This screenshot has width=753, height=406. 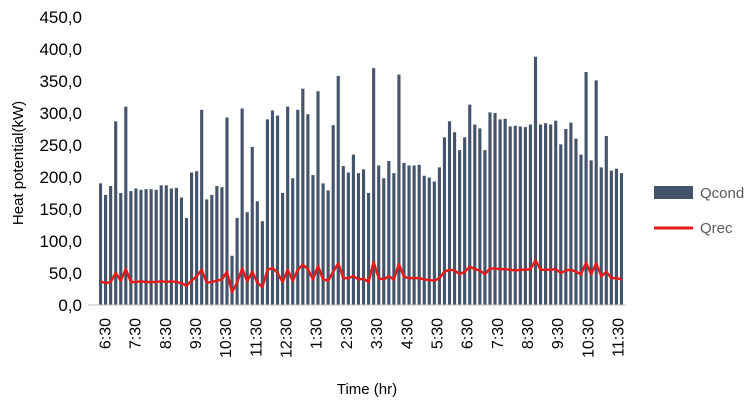 What do you see at coordinates (498, 333) in the screenshot?
I see `x-tick-label: 7:30` at bounding box center [498, 333].